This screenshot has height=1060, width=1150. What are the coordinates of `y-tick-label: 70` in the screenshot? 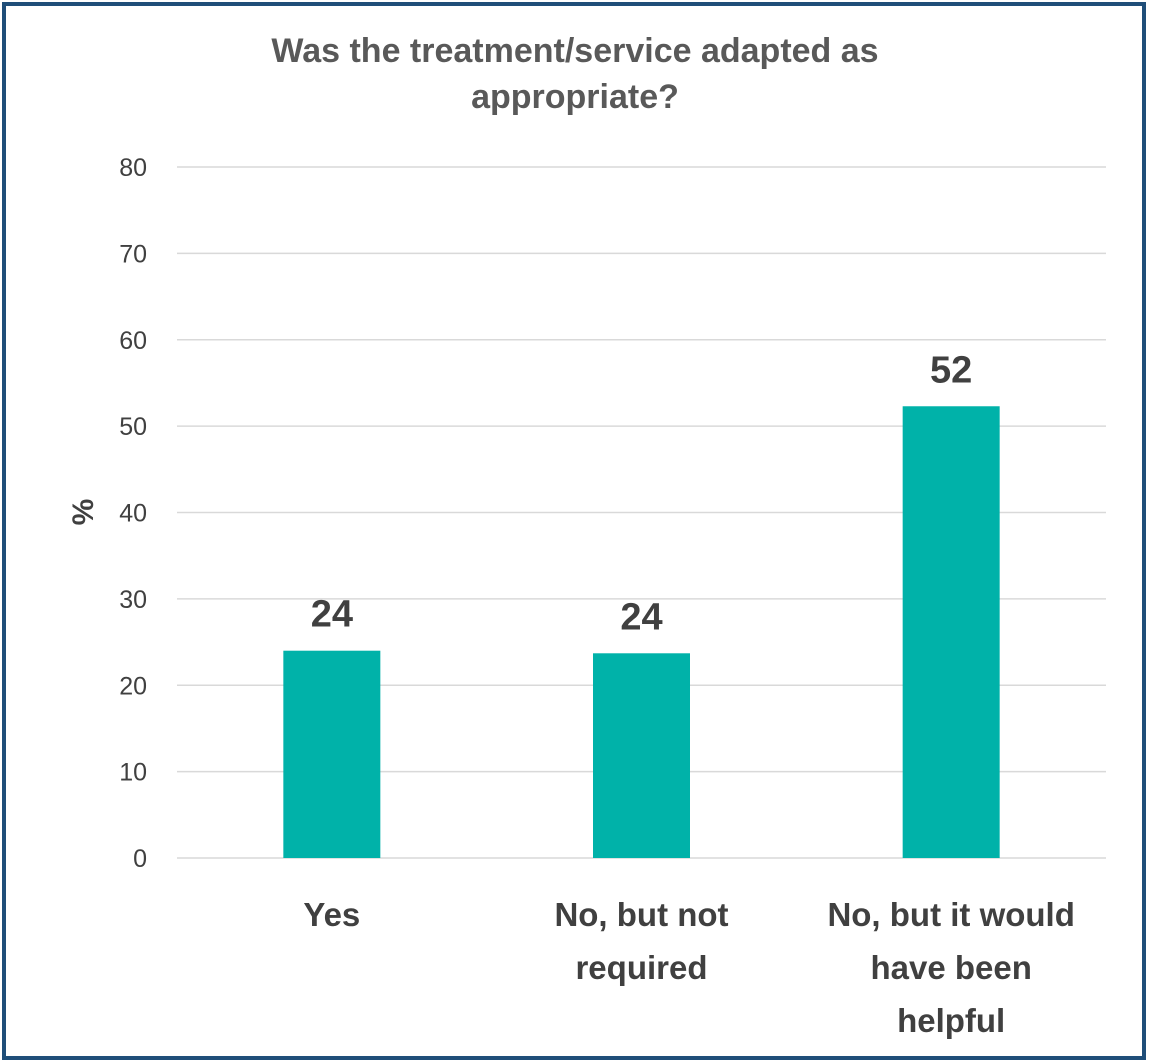 It's located at (133, 254).